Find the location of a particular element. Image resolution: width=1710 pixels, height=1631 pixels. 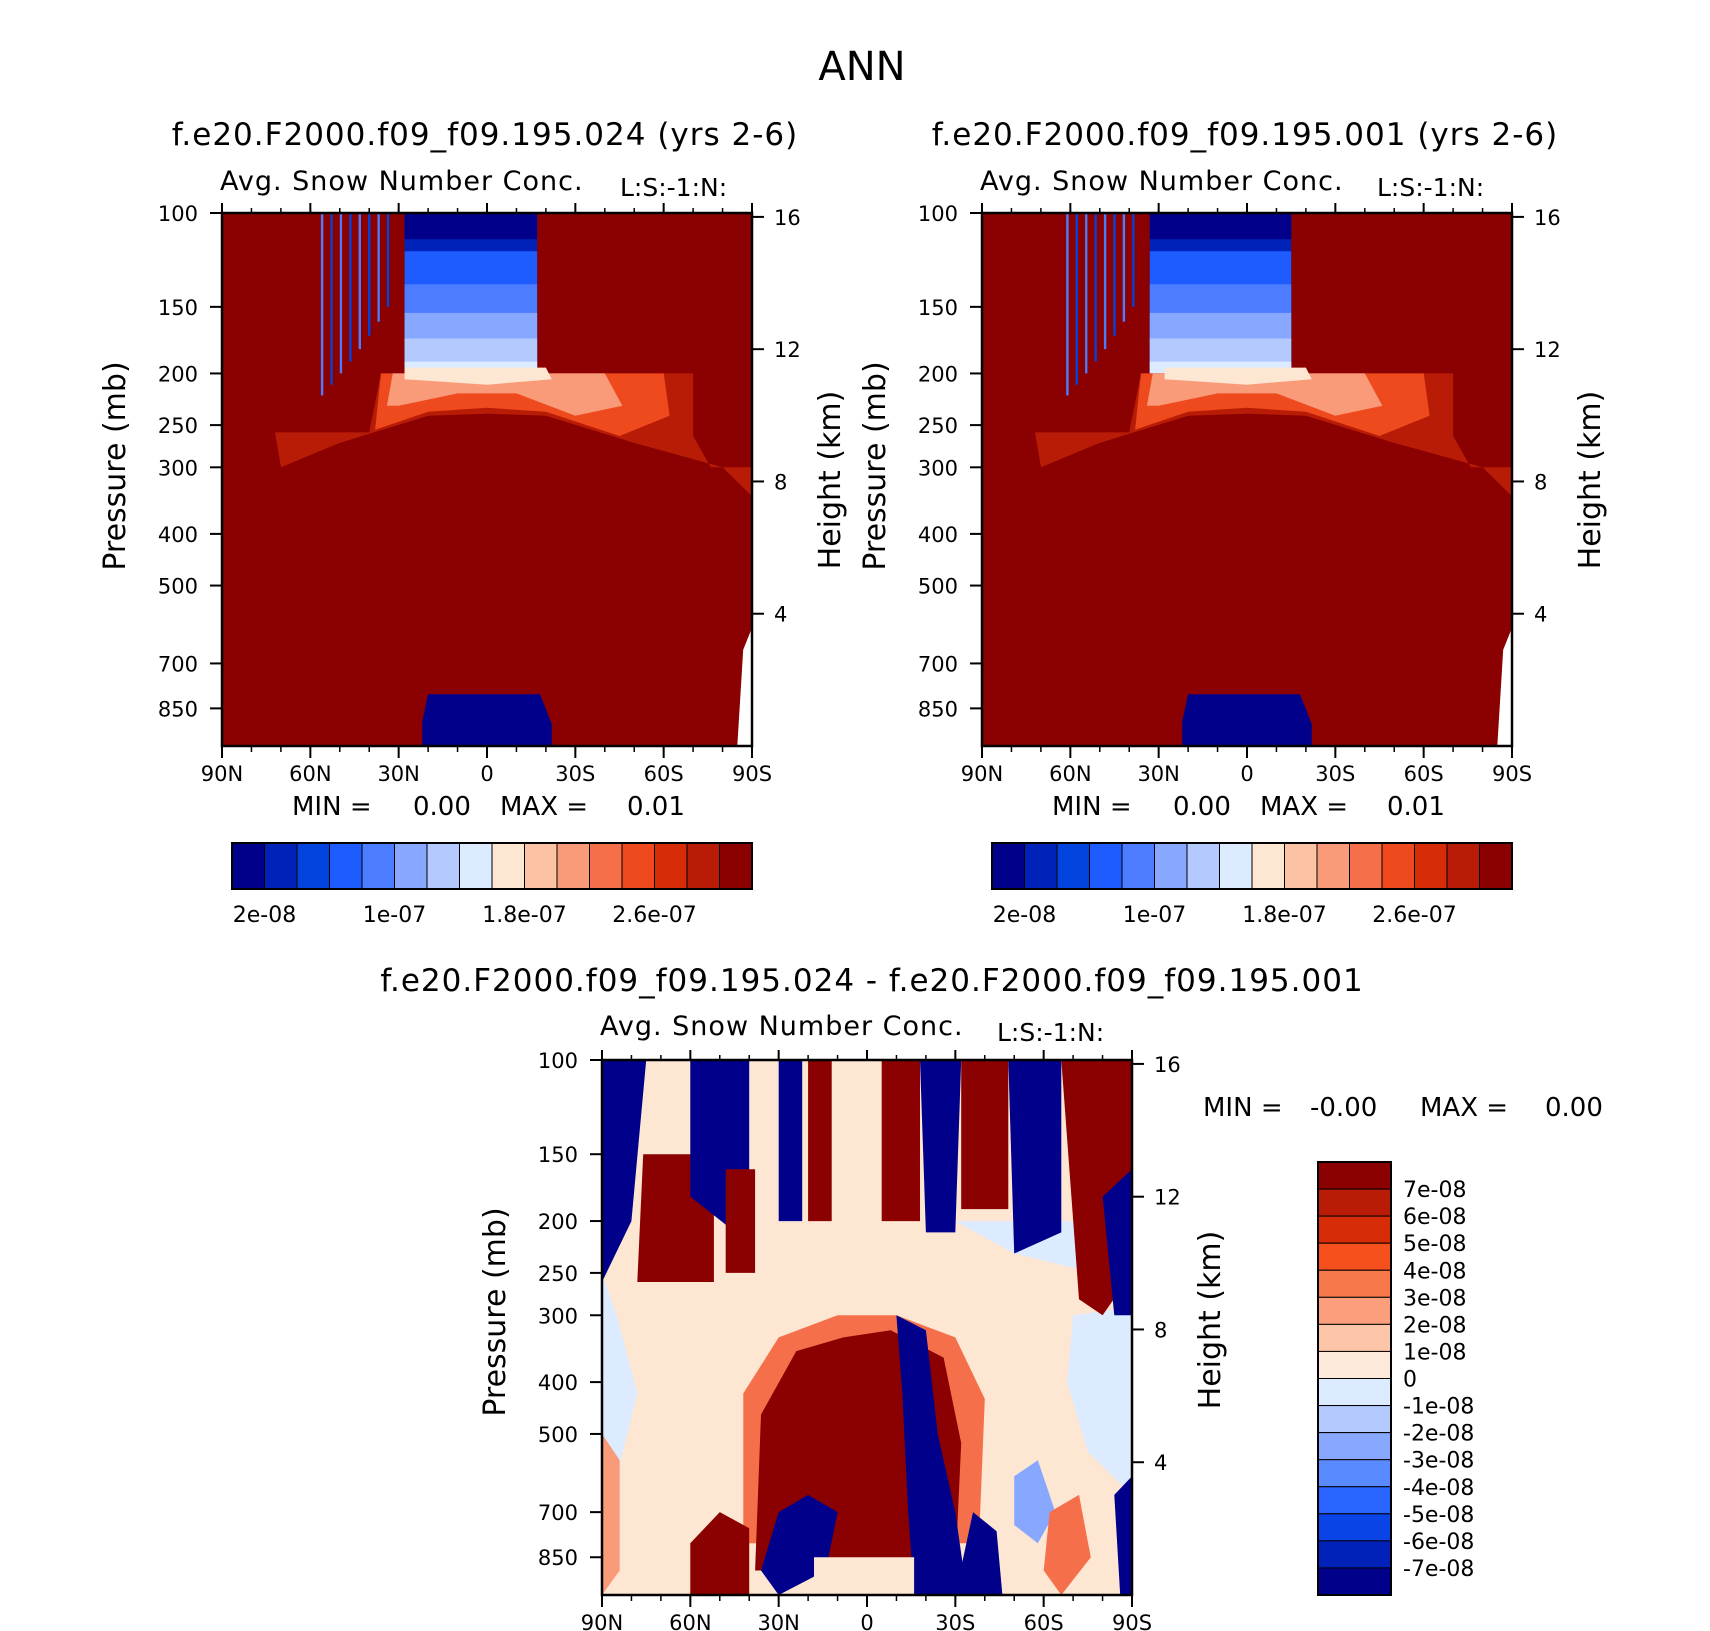

panel-title: f.e20.F2000.f09_f09.195.001 (yrs 2-6) is located at coordinates (1245, 135).